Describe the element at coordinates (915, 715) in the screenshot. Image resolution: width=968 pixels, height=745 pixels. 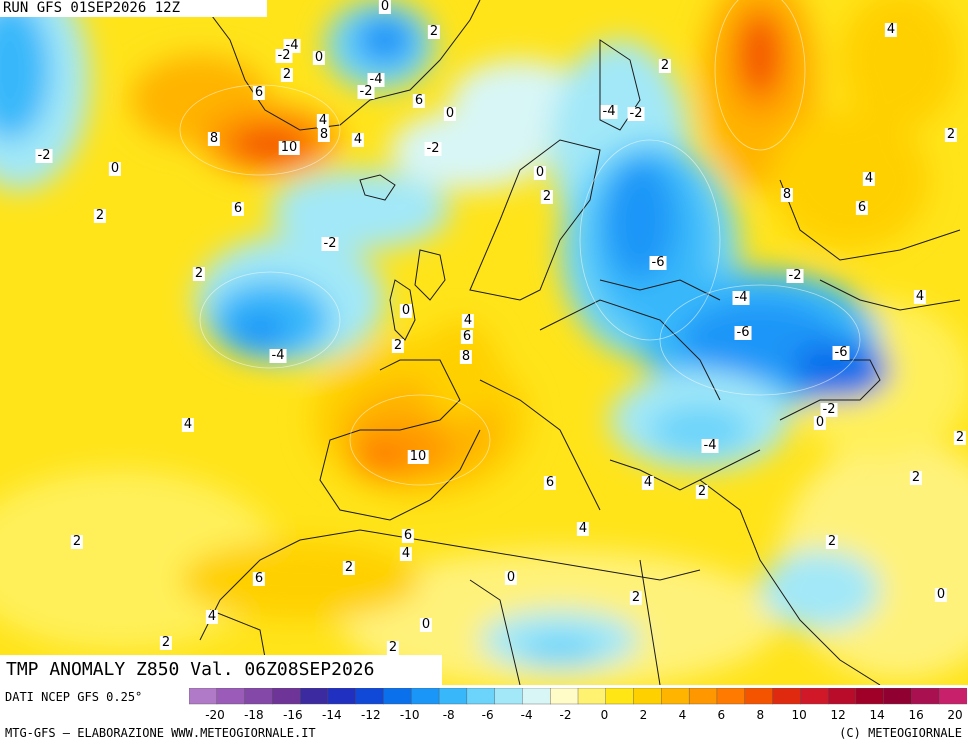
I see `colorbar-tick-label: 16` at that location.